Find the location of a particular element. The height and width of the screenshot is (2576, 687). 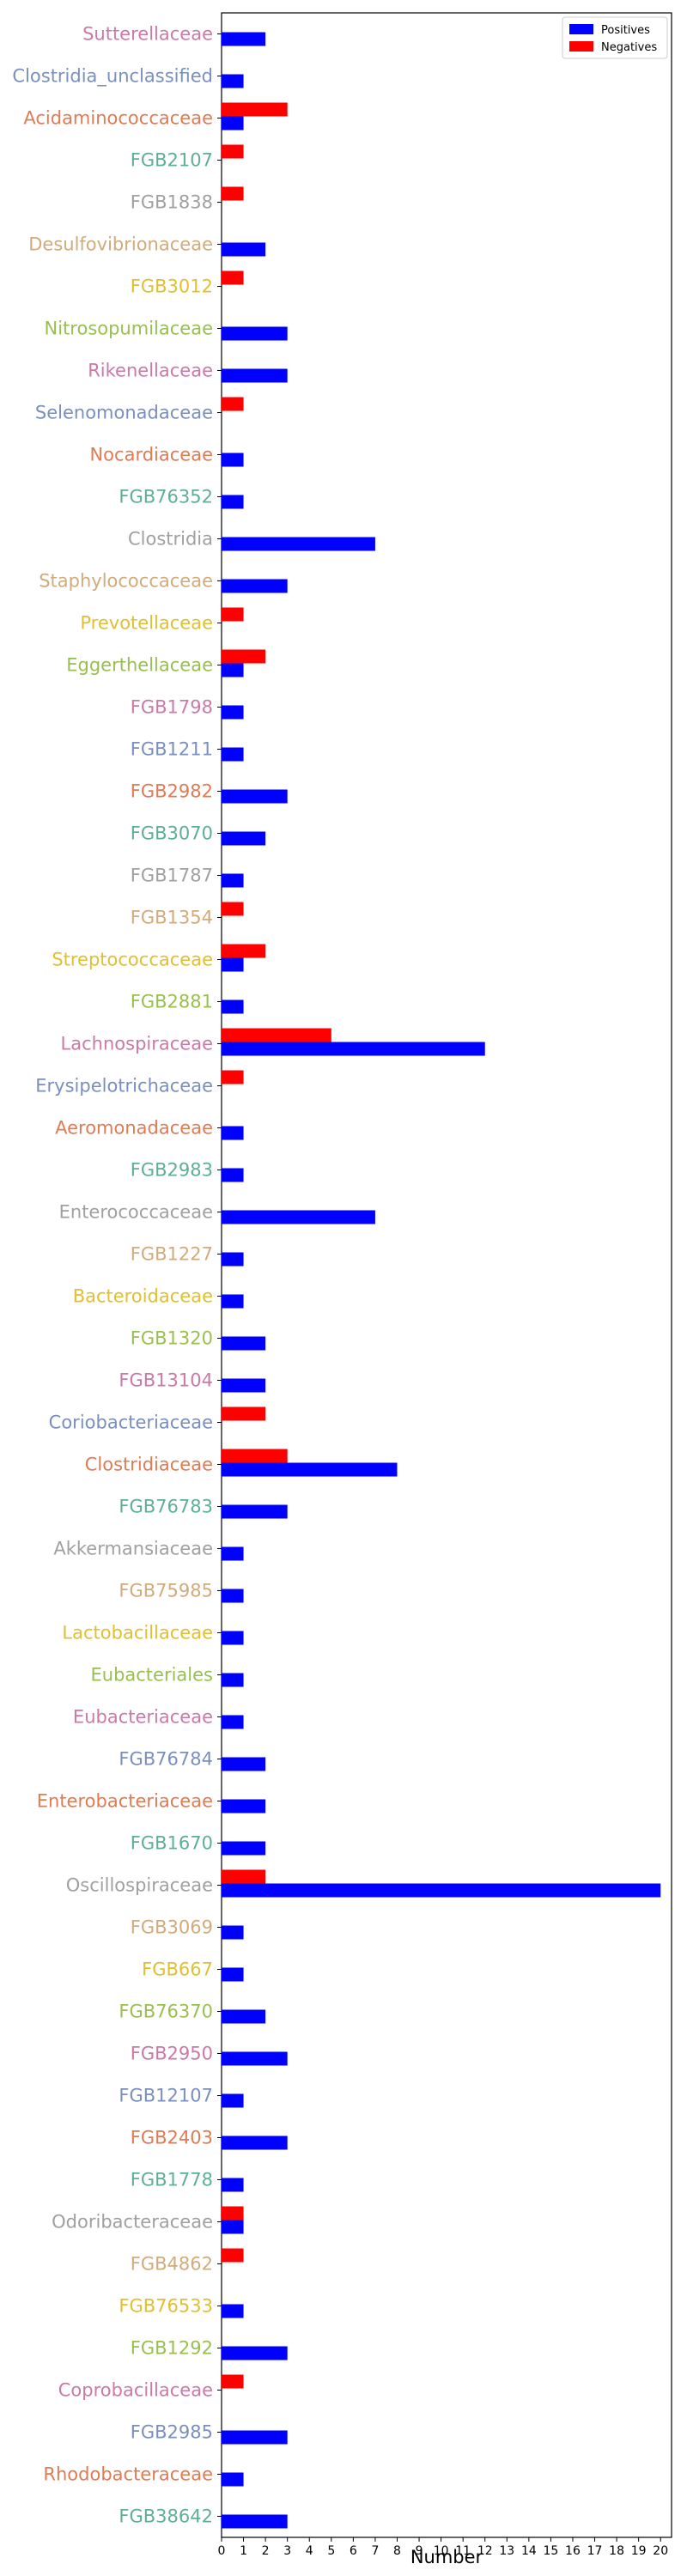

y-tick-label: FGB1292 is located at coordinates (172, 2348).